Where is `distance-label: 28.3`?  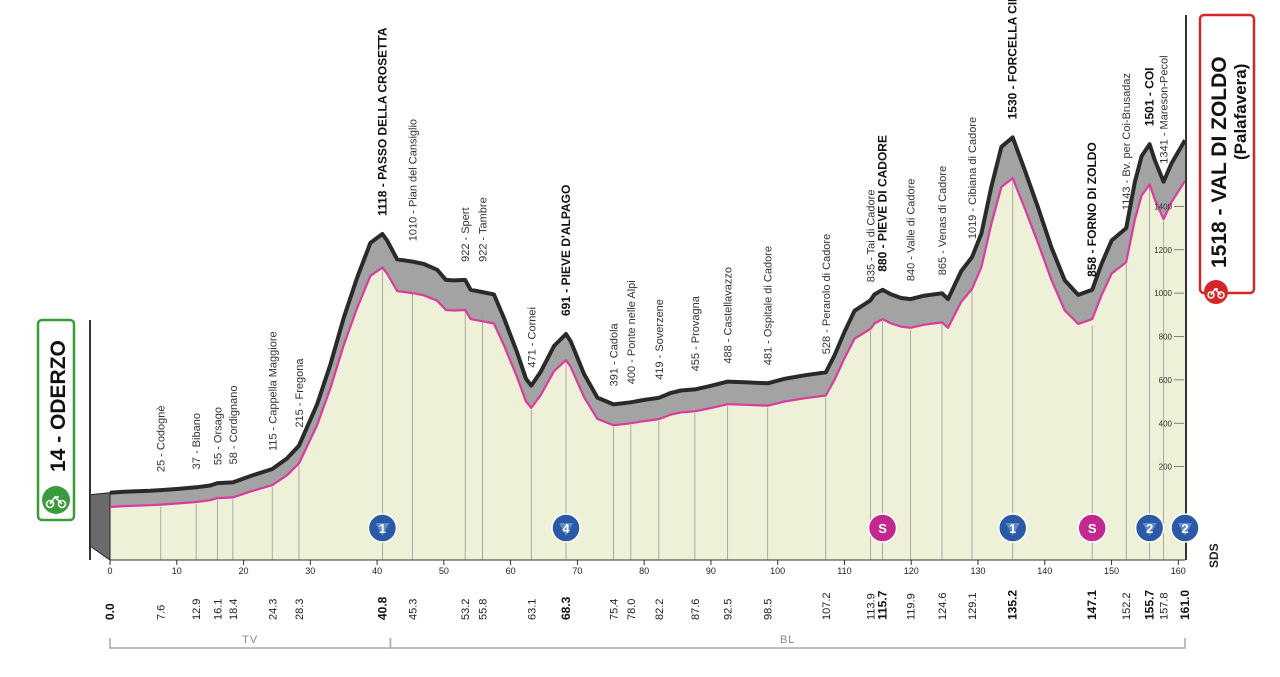
distance-label: 28.3 is located at coordinates (300, 609).